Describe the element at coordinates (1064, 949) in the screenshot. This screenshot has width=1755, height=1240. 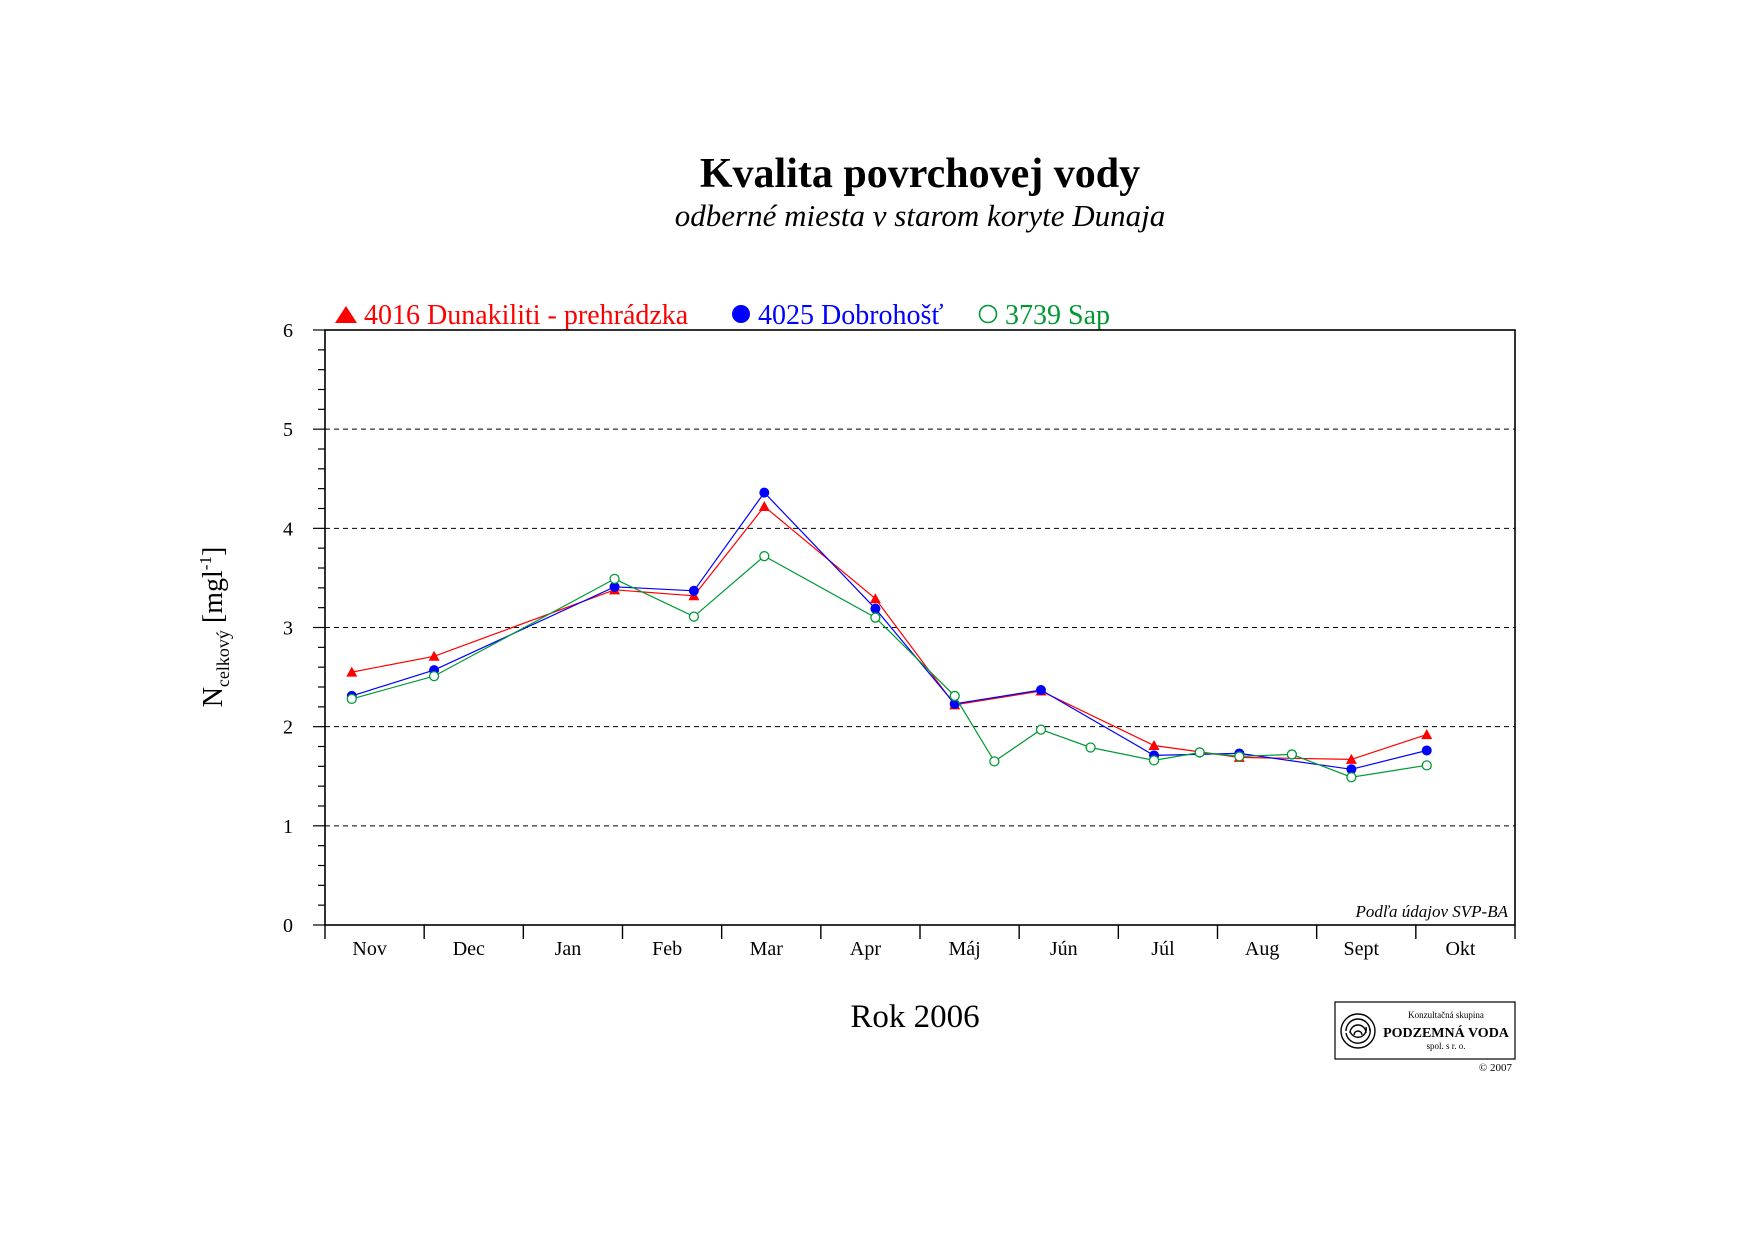
I see `x-tick-label: Jún` at that location.